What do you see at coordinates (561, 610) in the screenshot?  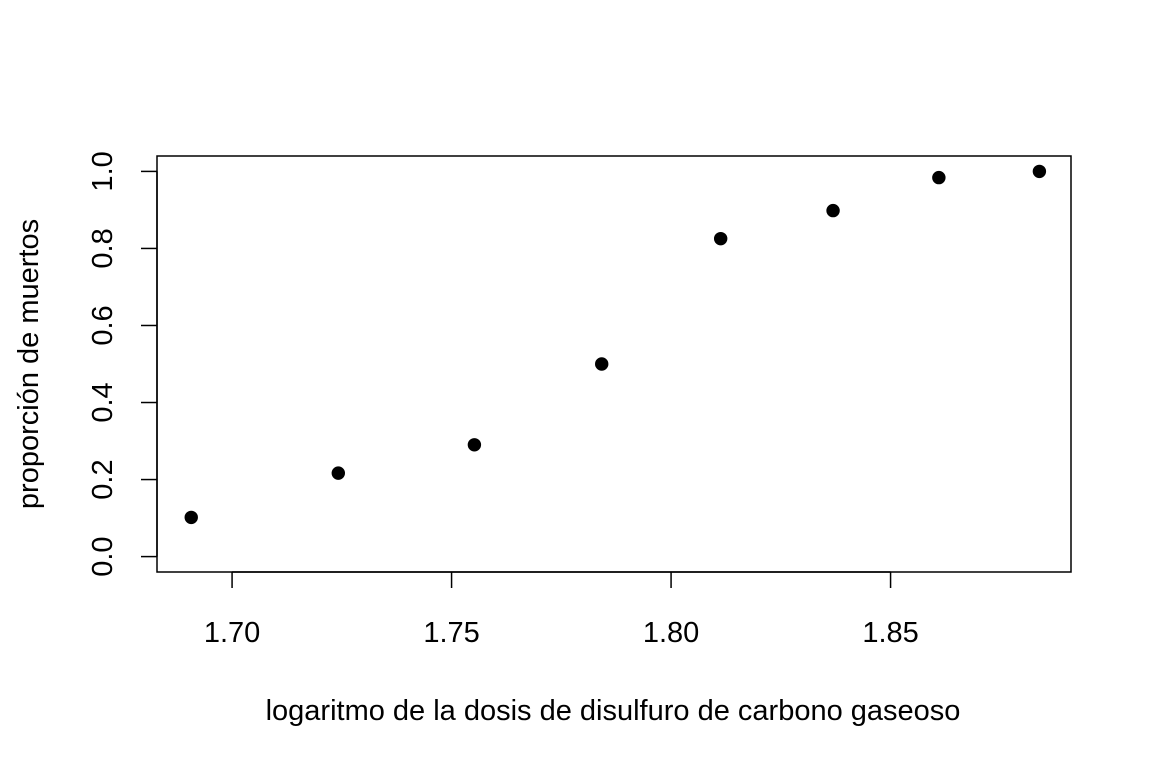 I see `x-axis: 1.70 1.75 1.80 1.85` at bounding box center [561, 610].